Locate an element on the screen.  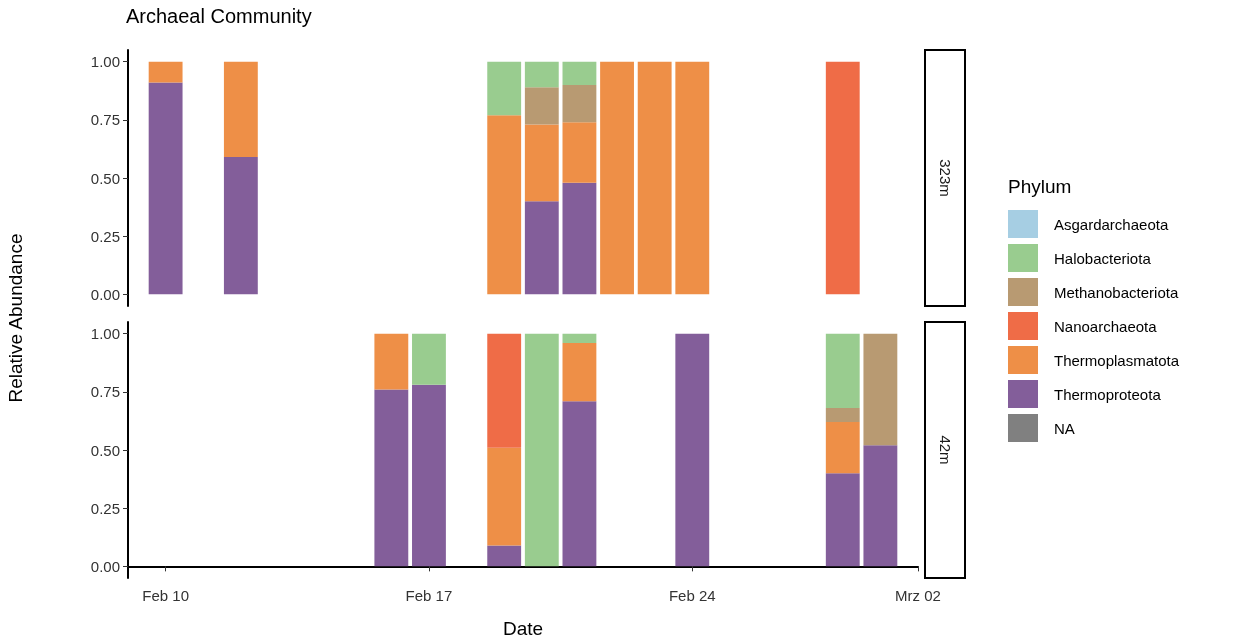
x-tick-label: Feb 17 is located at coordinates (429, 595).